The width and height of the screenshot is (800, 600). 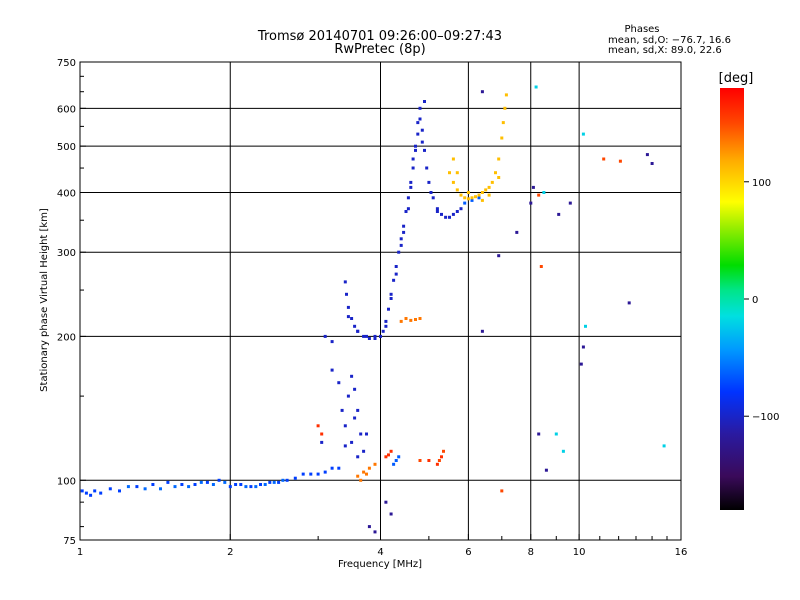 I want to click on colorbar-ticks: 100 0 −100, so click(x=761, y=300).